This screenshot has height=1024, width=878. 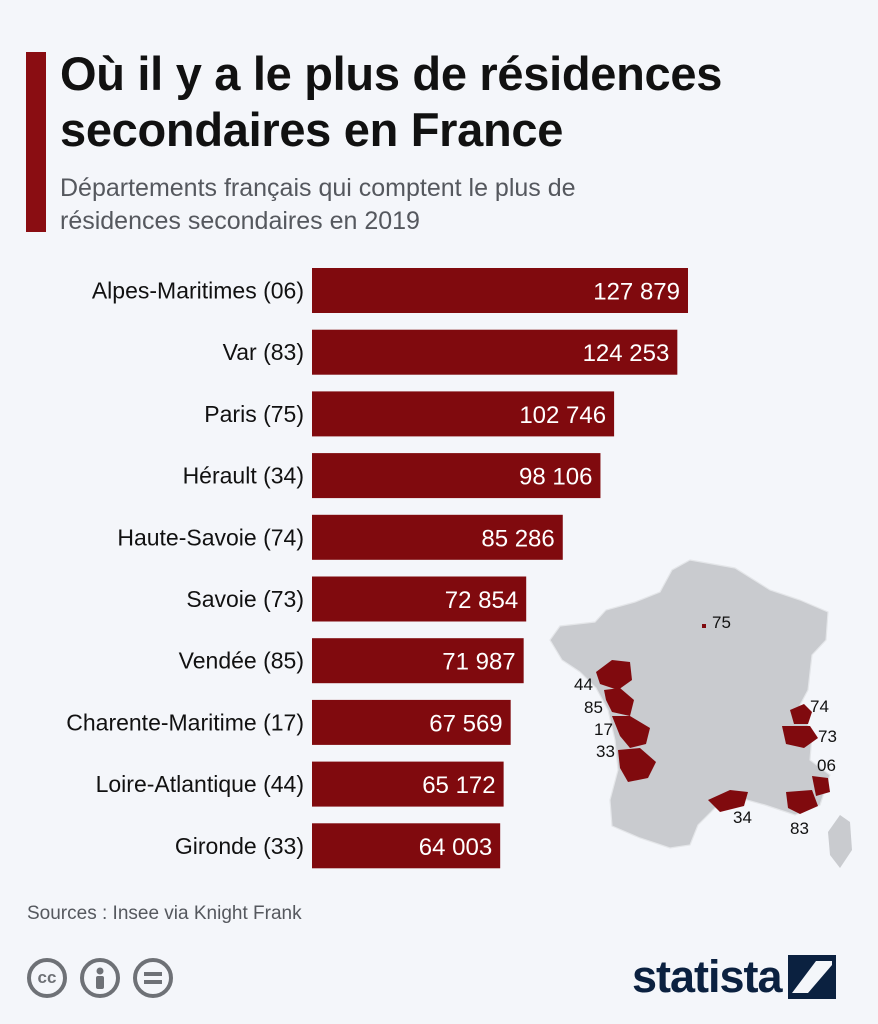 I want to click on value-label: 64 003, so click(x=455, y=847).